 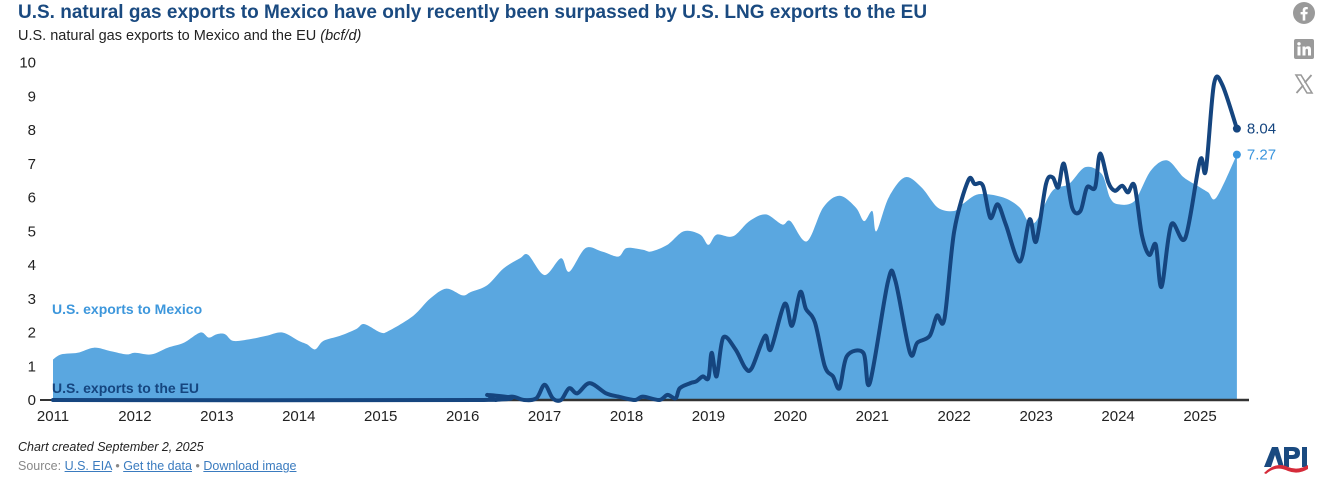 What do you see at coordinates (134, 416) in the screenshot?
I see `x-tick-label: 2012` at bounding box center [134, 416].